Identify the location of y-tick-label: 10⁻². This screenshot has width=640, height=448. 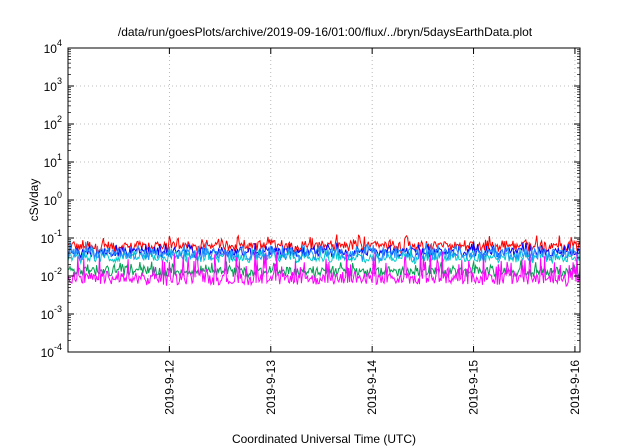
(51, 275).